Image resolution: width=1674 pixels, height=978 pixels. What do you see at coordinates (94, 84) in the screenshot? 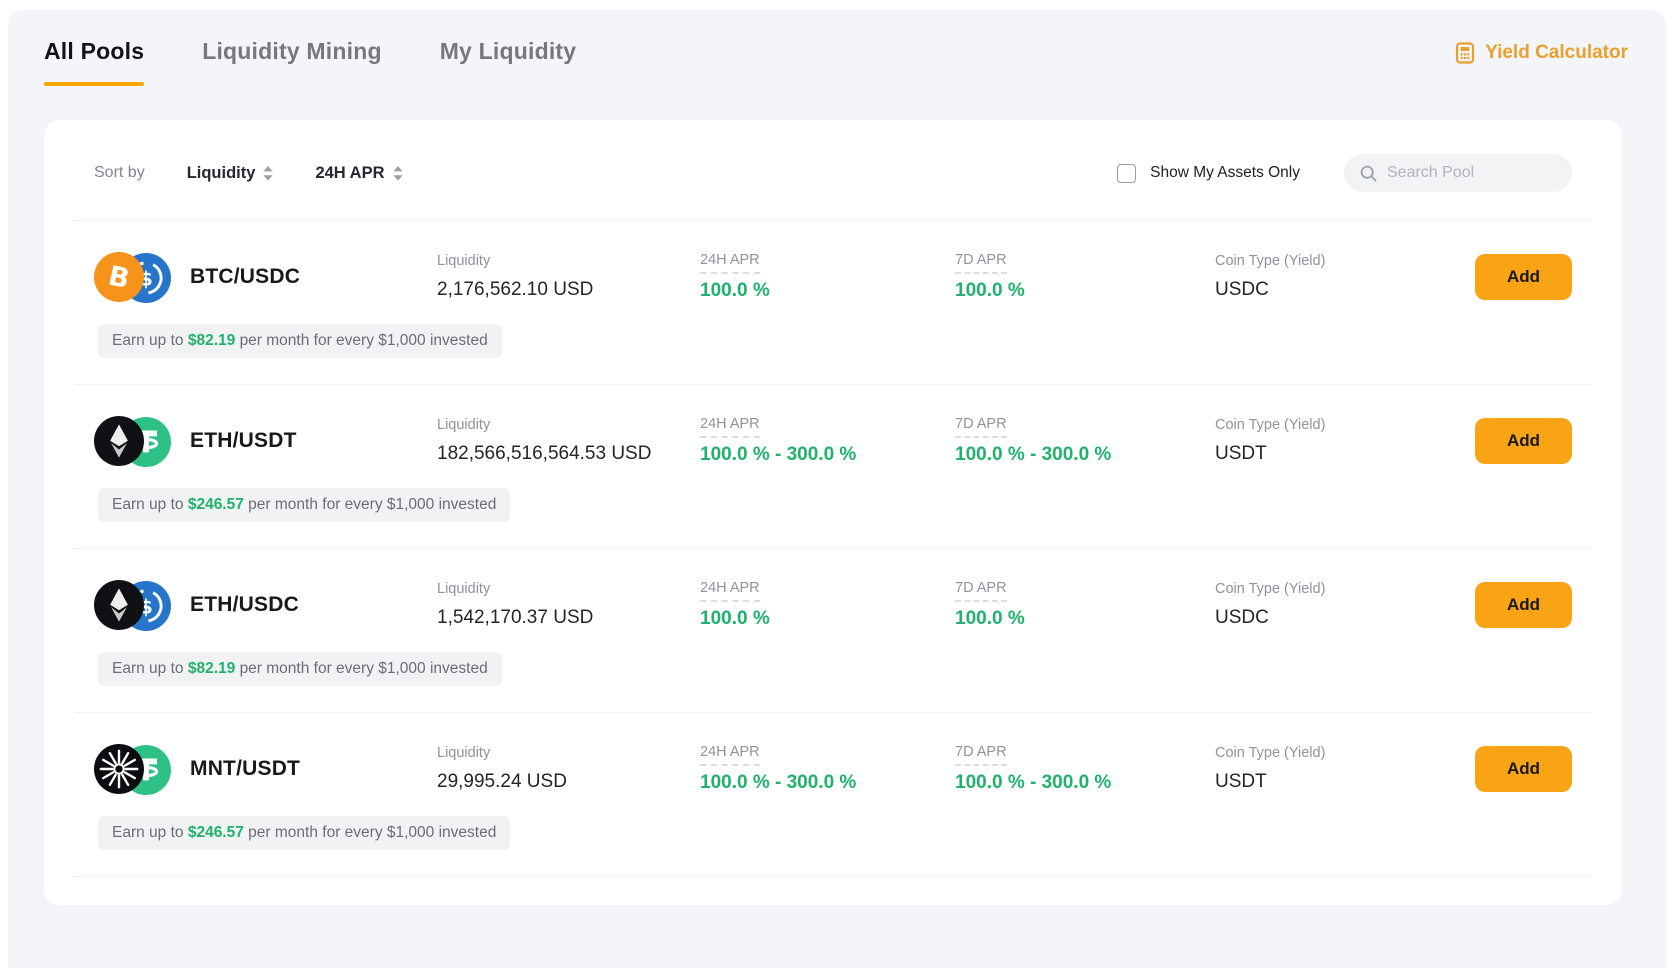
I see `active-tab-underline` at bounding box center [94, 84].